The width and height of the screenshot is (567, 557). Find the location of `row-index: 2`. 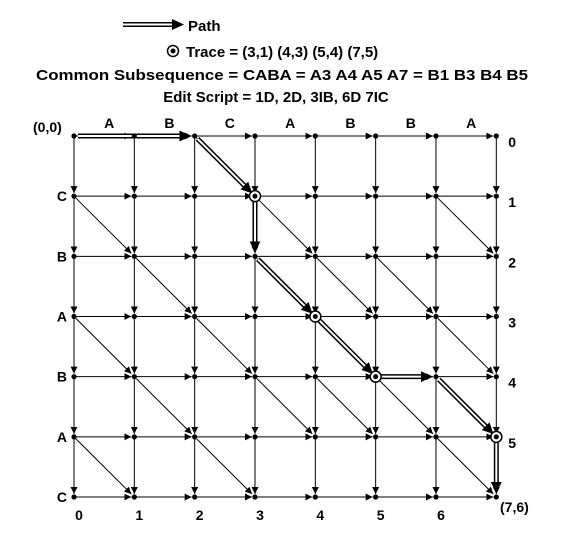

row-index: 2 is located at coordinates (512, 262).